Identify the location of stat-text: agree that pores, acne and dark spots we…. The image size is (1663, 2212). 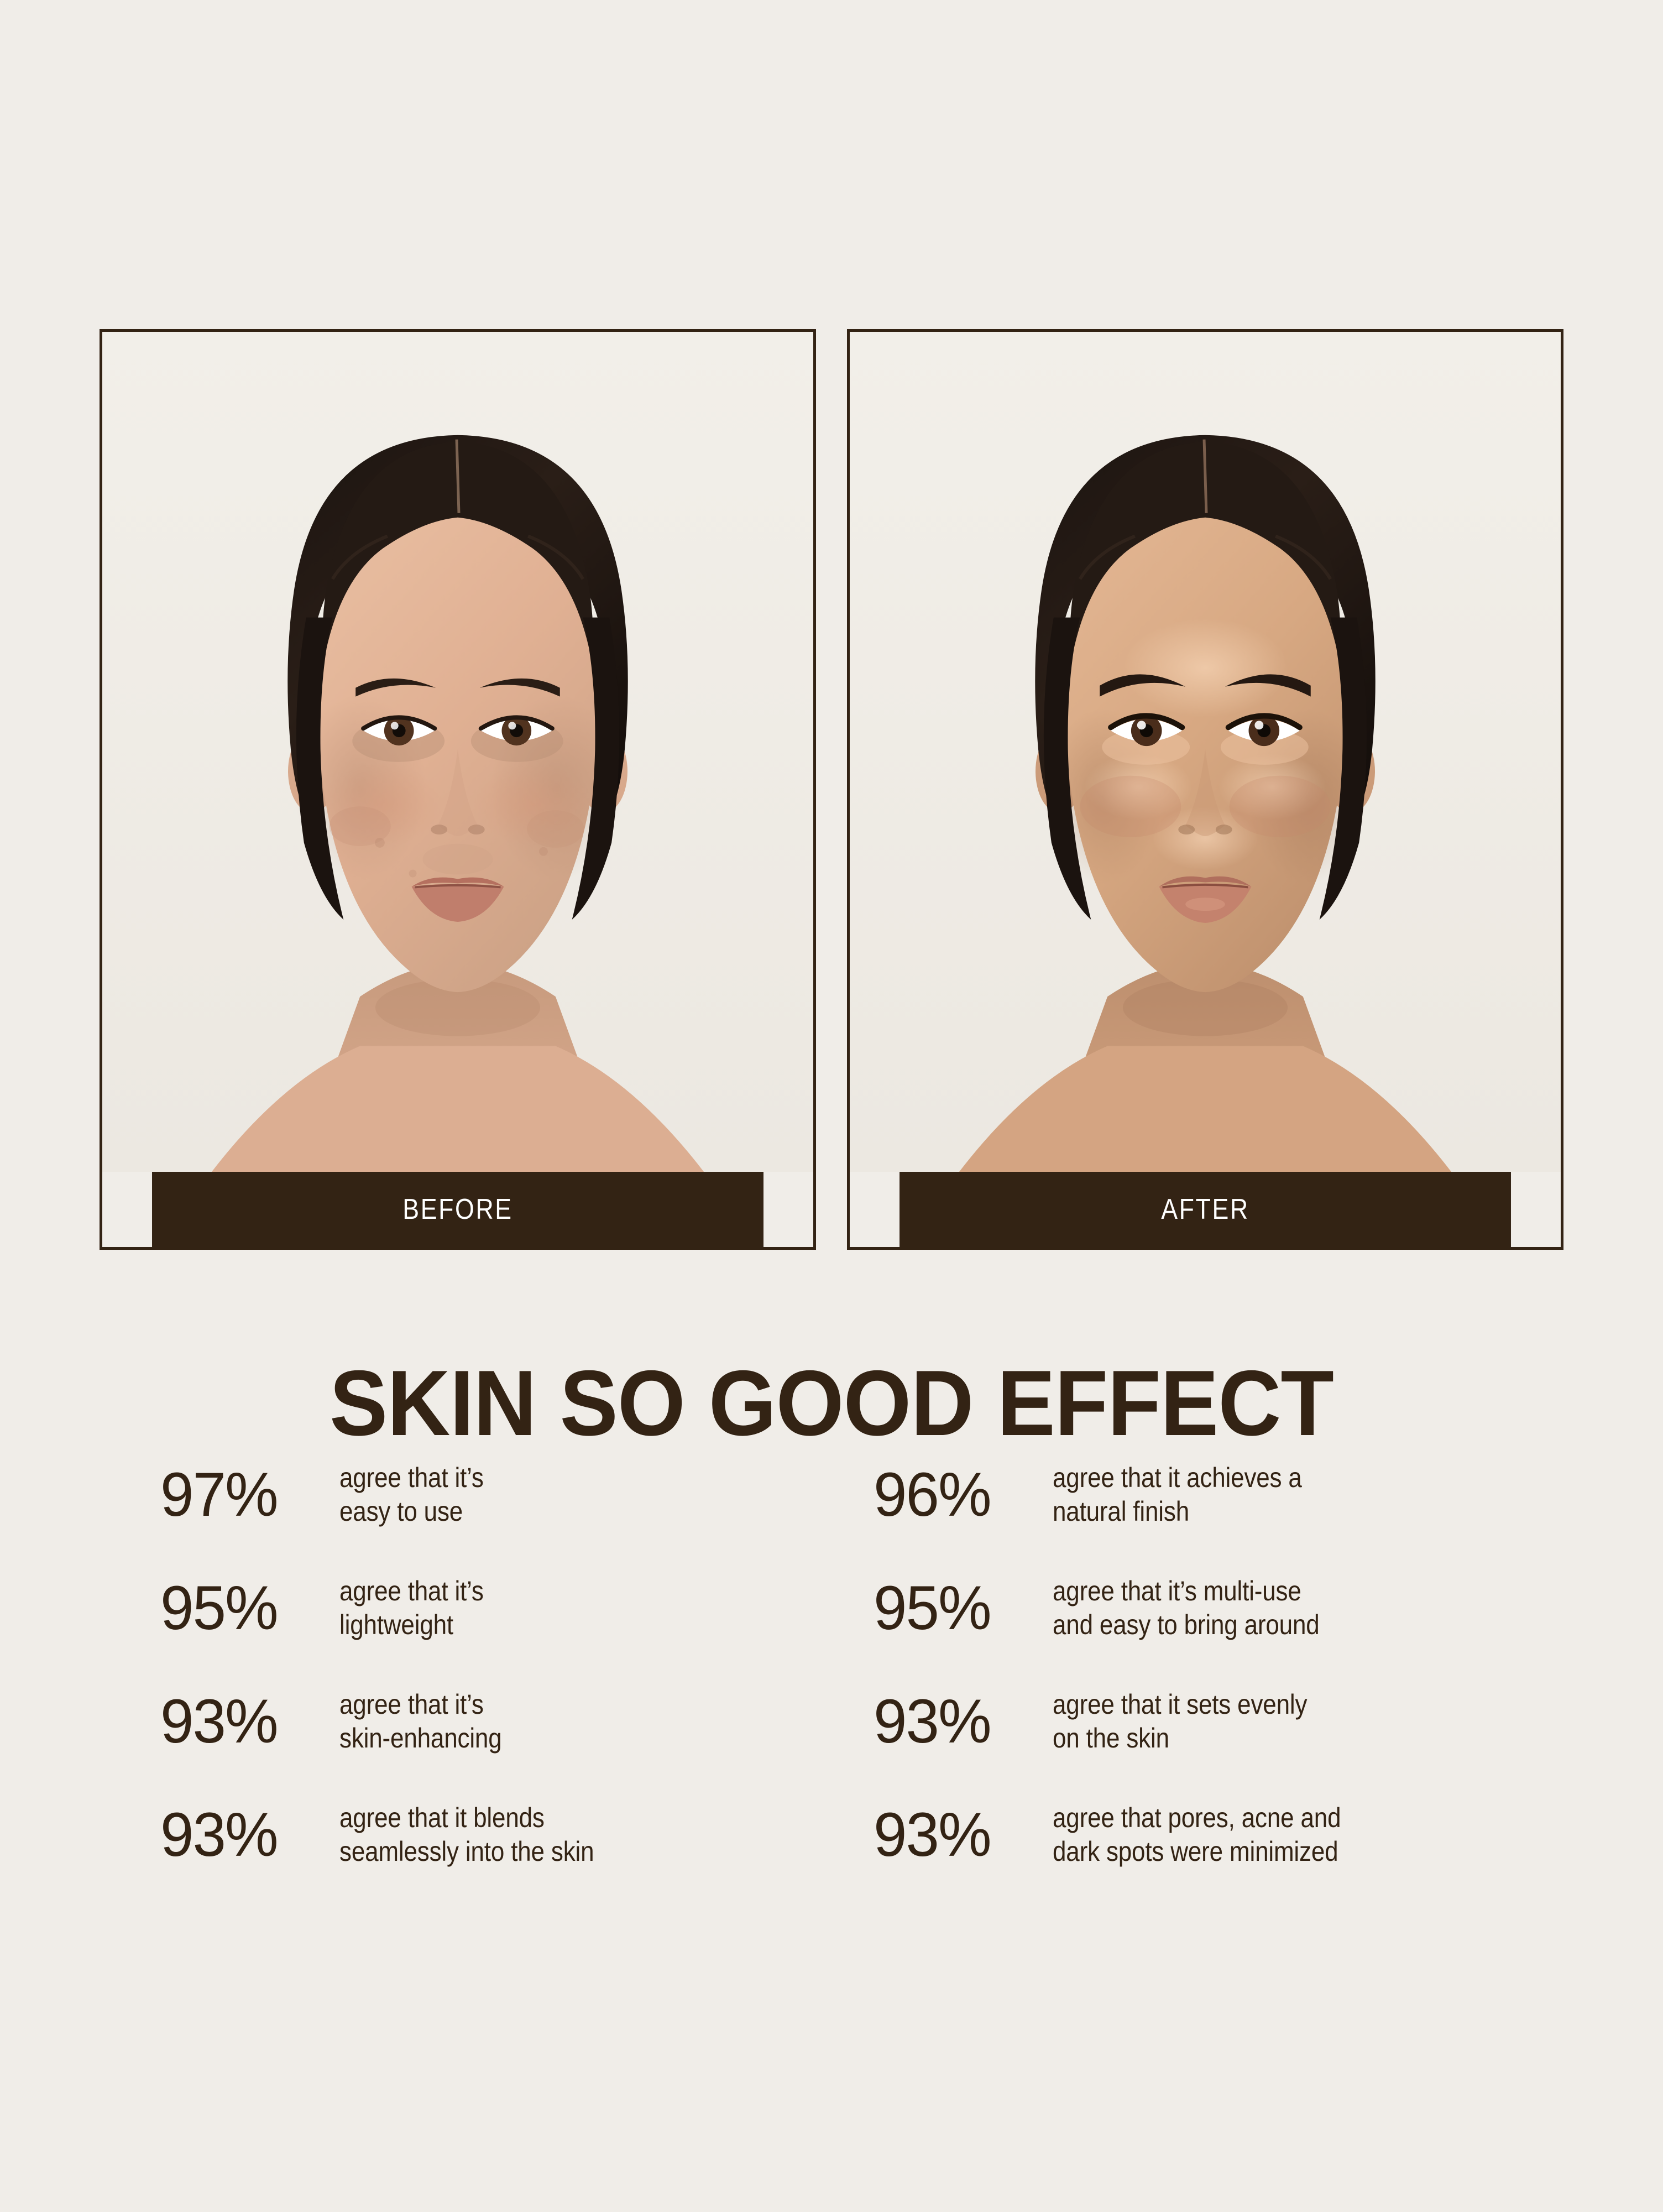
(1197, 1835).